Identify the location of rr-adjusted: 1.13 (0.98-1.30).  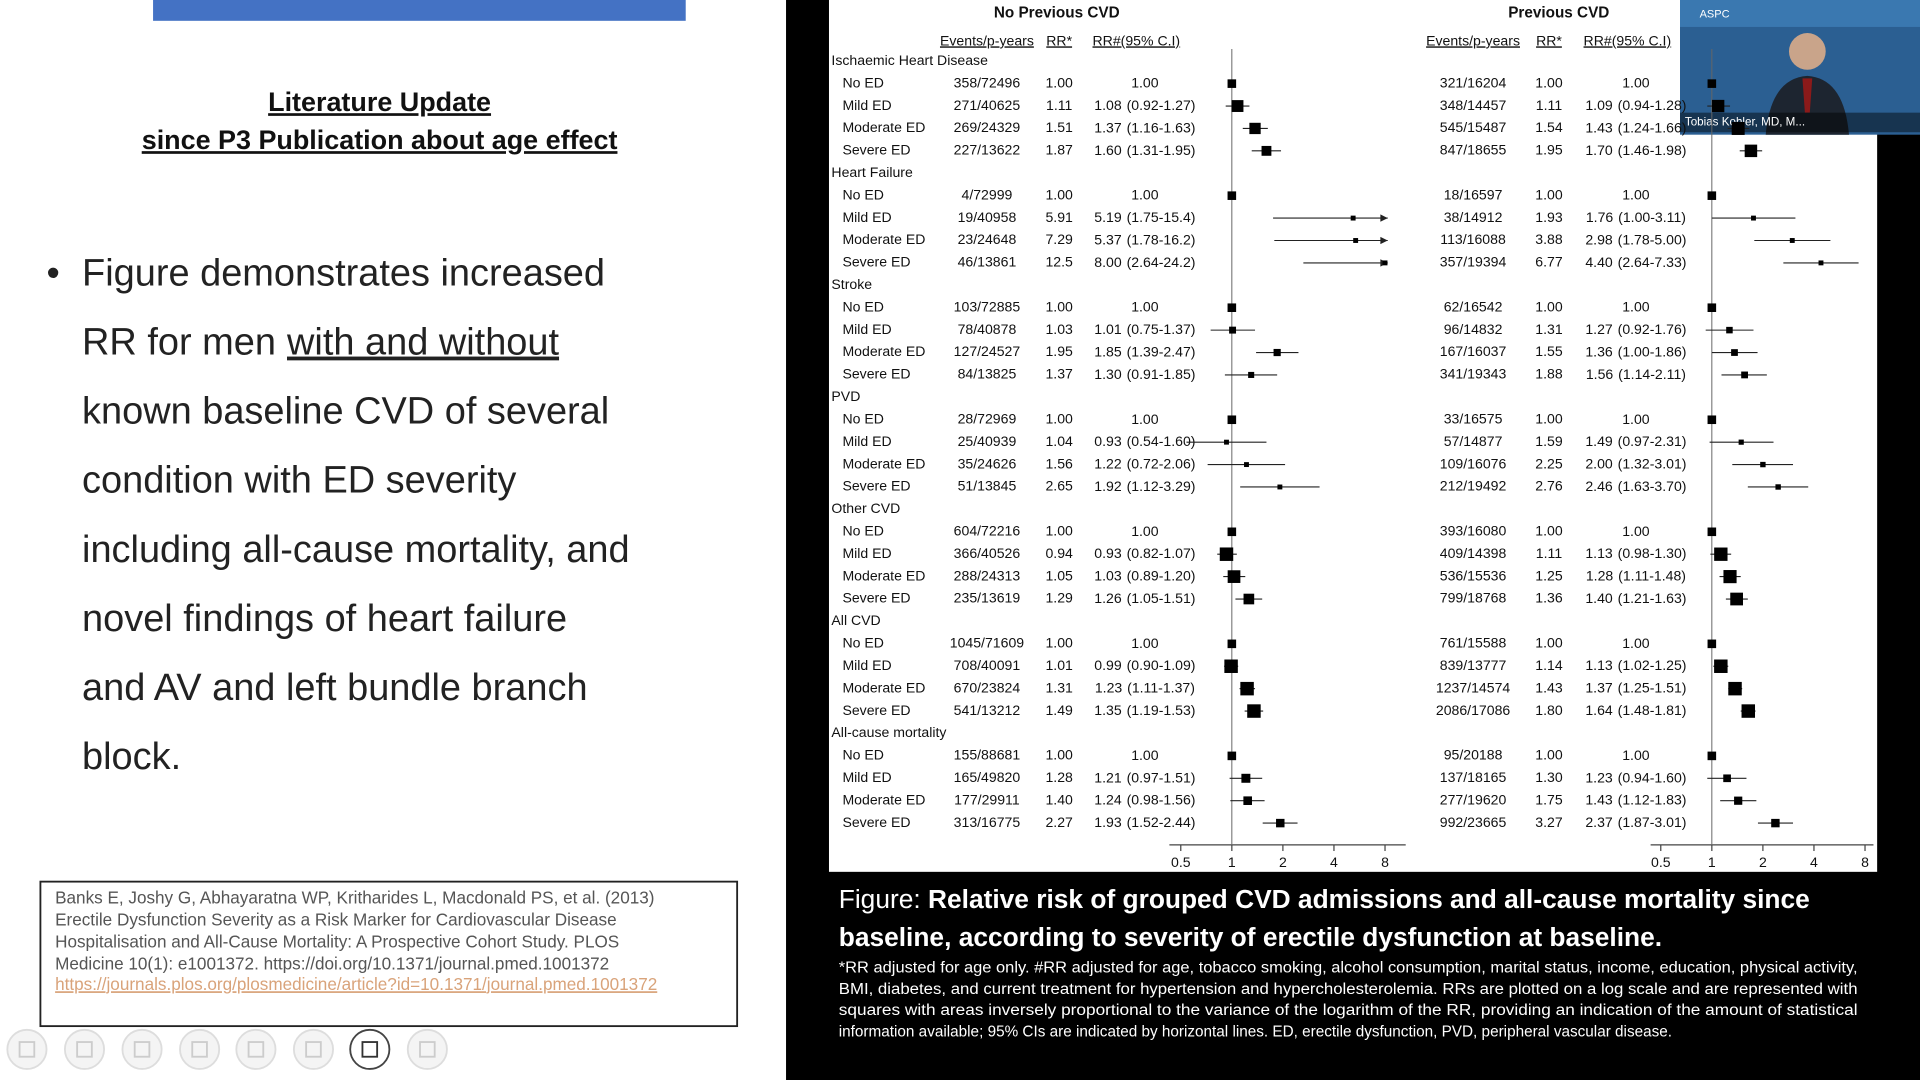
(1635, 553).